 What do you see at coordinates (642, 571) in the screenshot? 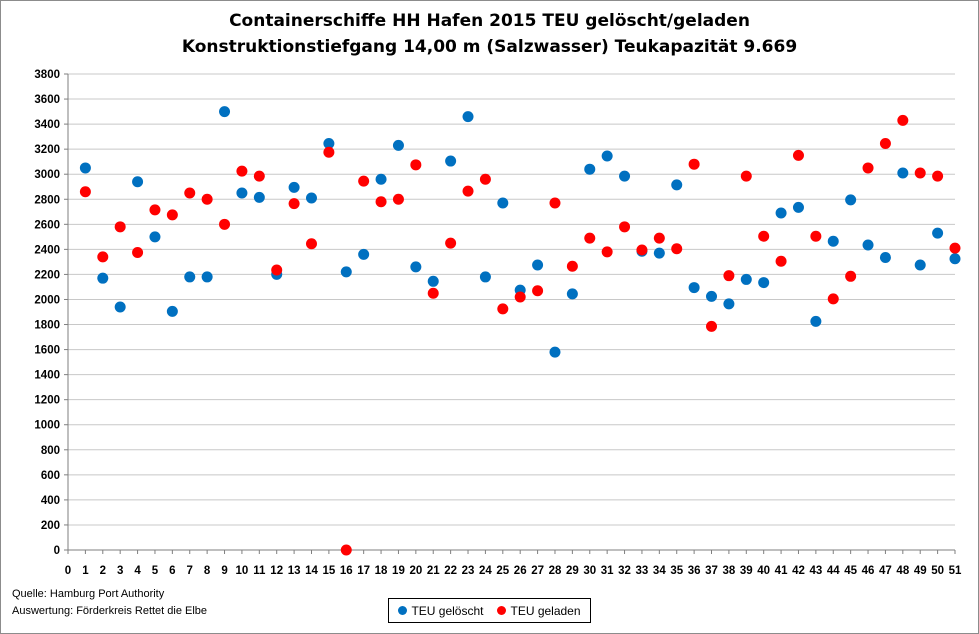
I see `x-tick-label: 33` at bounding box center [642, 571].